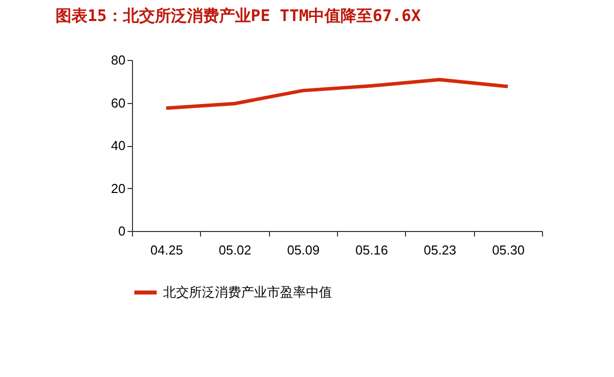 This screenshot has width=614, height=377. What do you see at coordinates (337, 94) in the screenshot?
I see `line-series` at bounding box center [337, 94].